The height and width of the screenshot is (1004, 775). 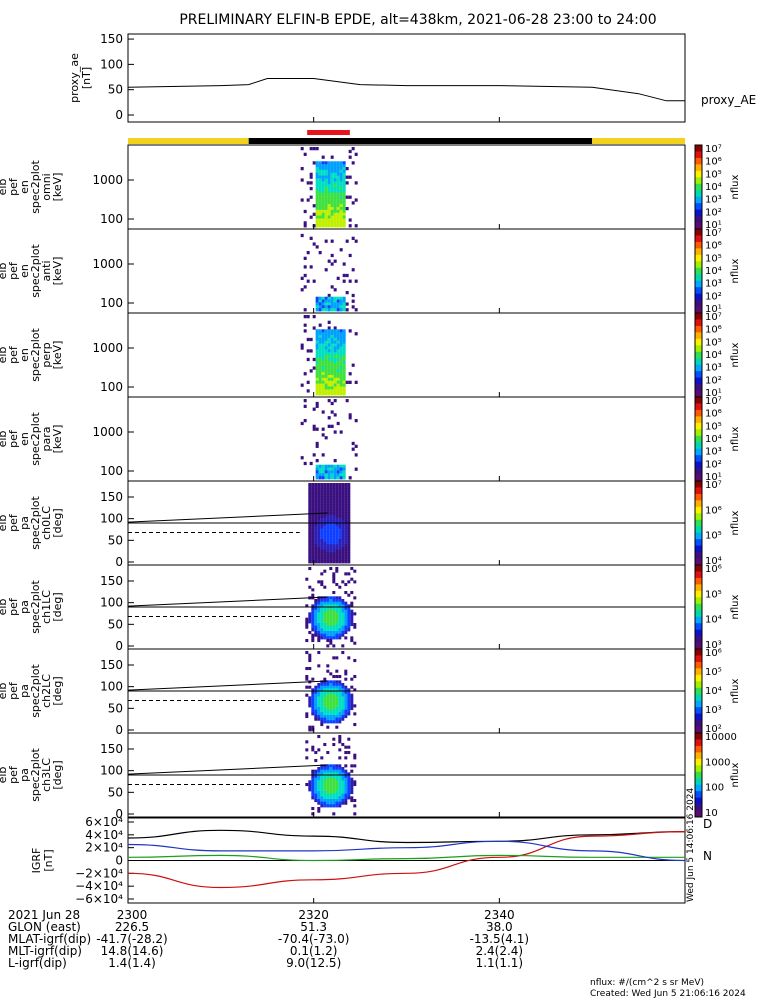 I want to click on spectrum-para-colorbar-cell, so click(x=698, y=420).